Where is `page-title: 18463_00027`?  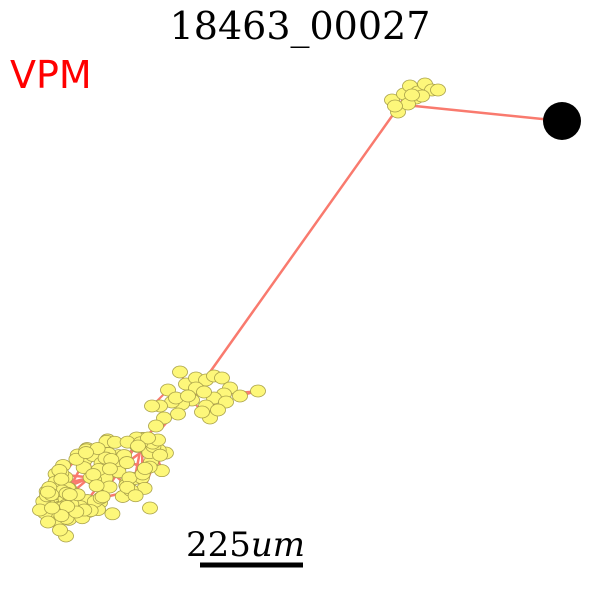 page-title: 18463_00027 is located at coordinates (300, 26).